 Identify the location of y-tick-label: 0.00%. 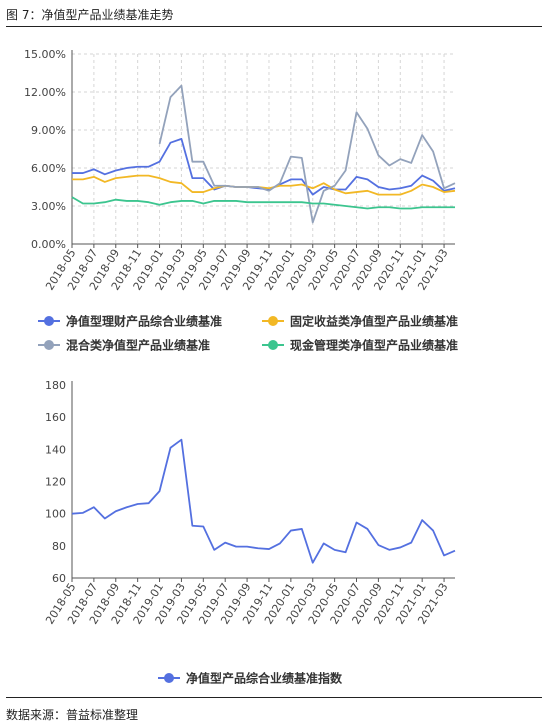
(48, 244).